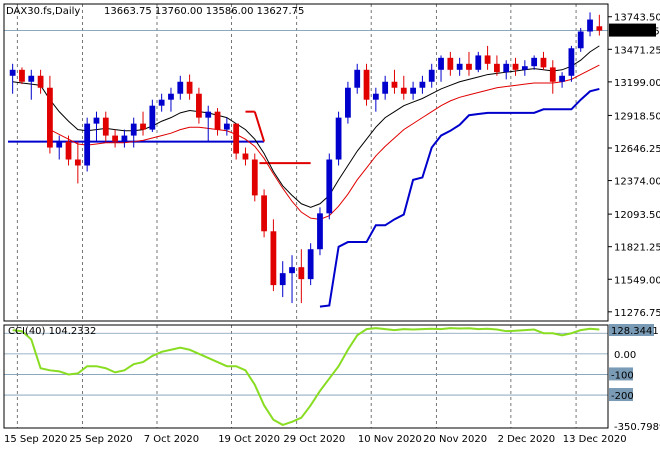  I want to click on price-tick-label: 12093.50, so click(637, 215).